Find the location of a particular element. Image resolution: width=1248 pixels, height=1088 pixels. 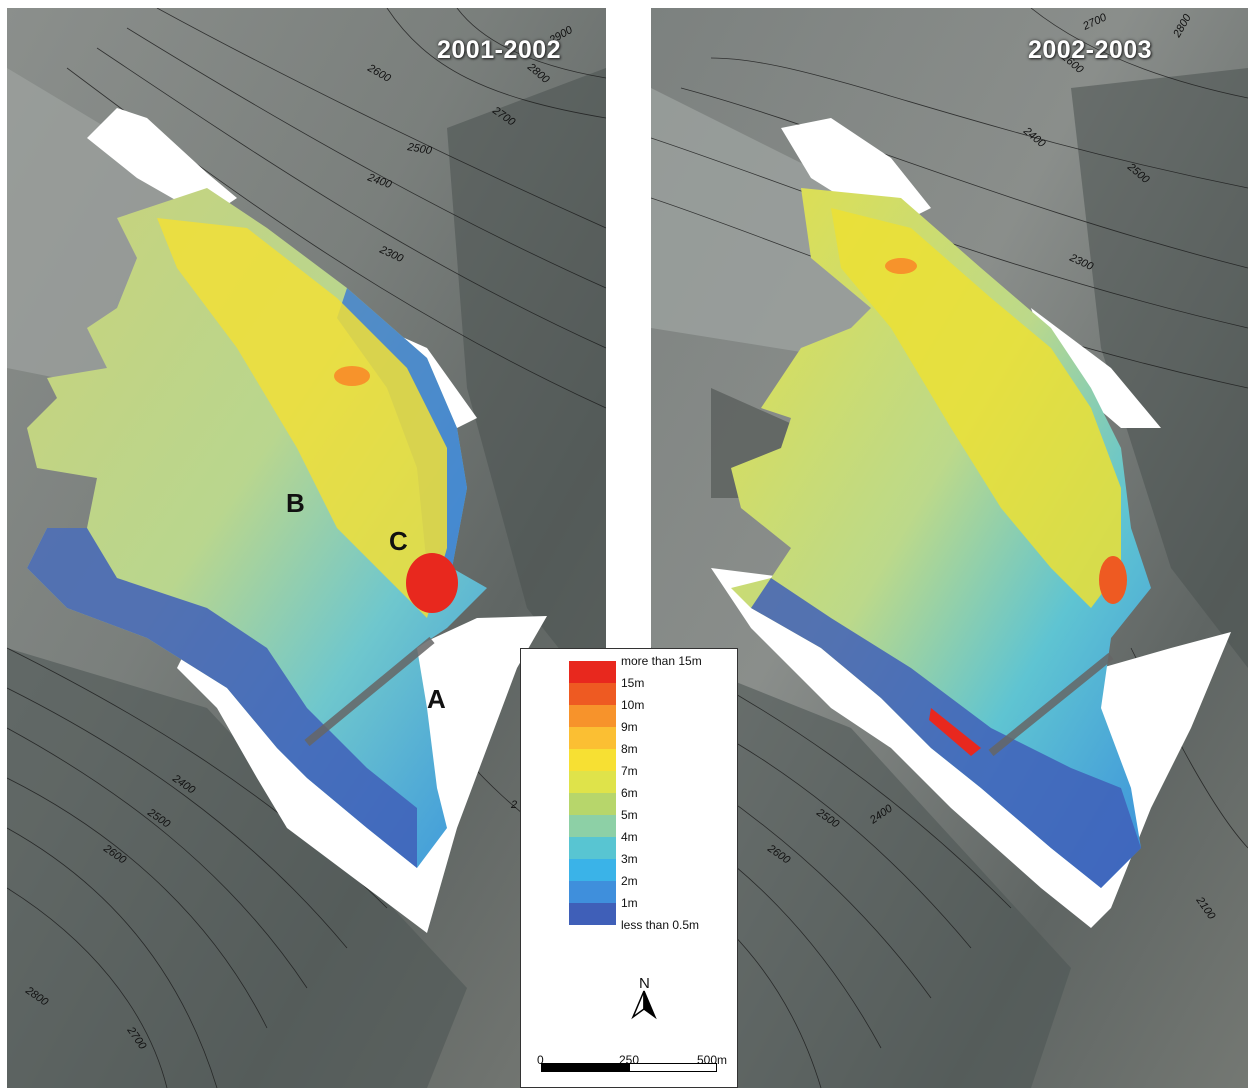

legend-label: 6m is located at coordinates (629, 793).